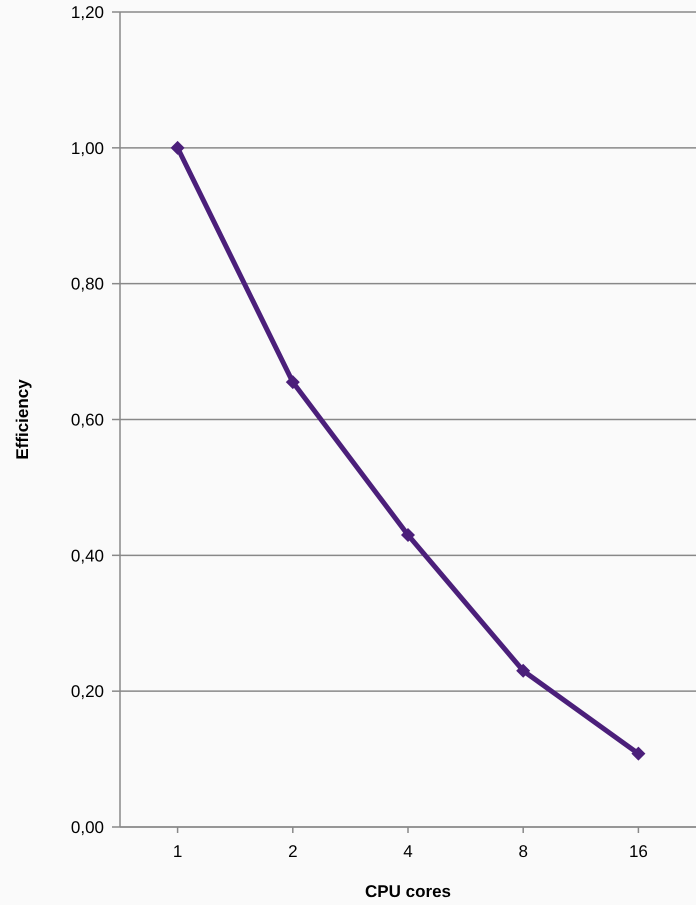 The width and height of the screenshot is (696, 905). What do you see at coordinates (408, 852) in the screenshot?
I see `x-tick-label: 4` at bounding box center [408, 852].